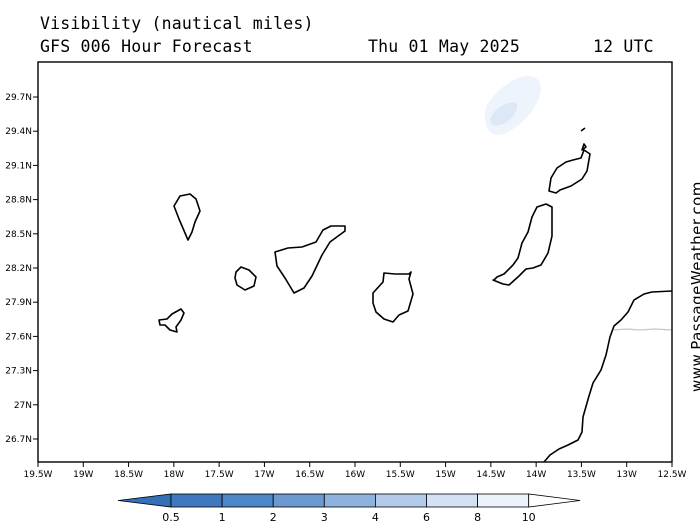  What do you see at coordinates (445, 475) in the screenshot?
I see `lon-tick-label: 15W` at bounding box center [445, 475].